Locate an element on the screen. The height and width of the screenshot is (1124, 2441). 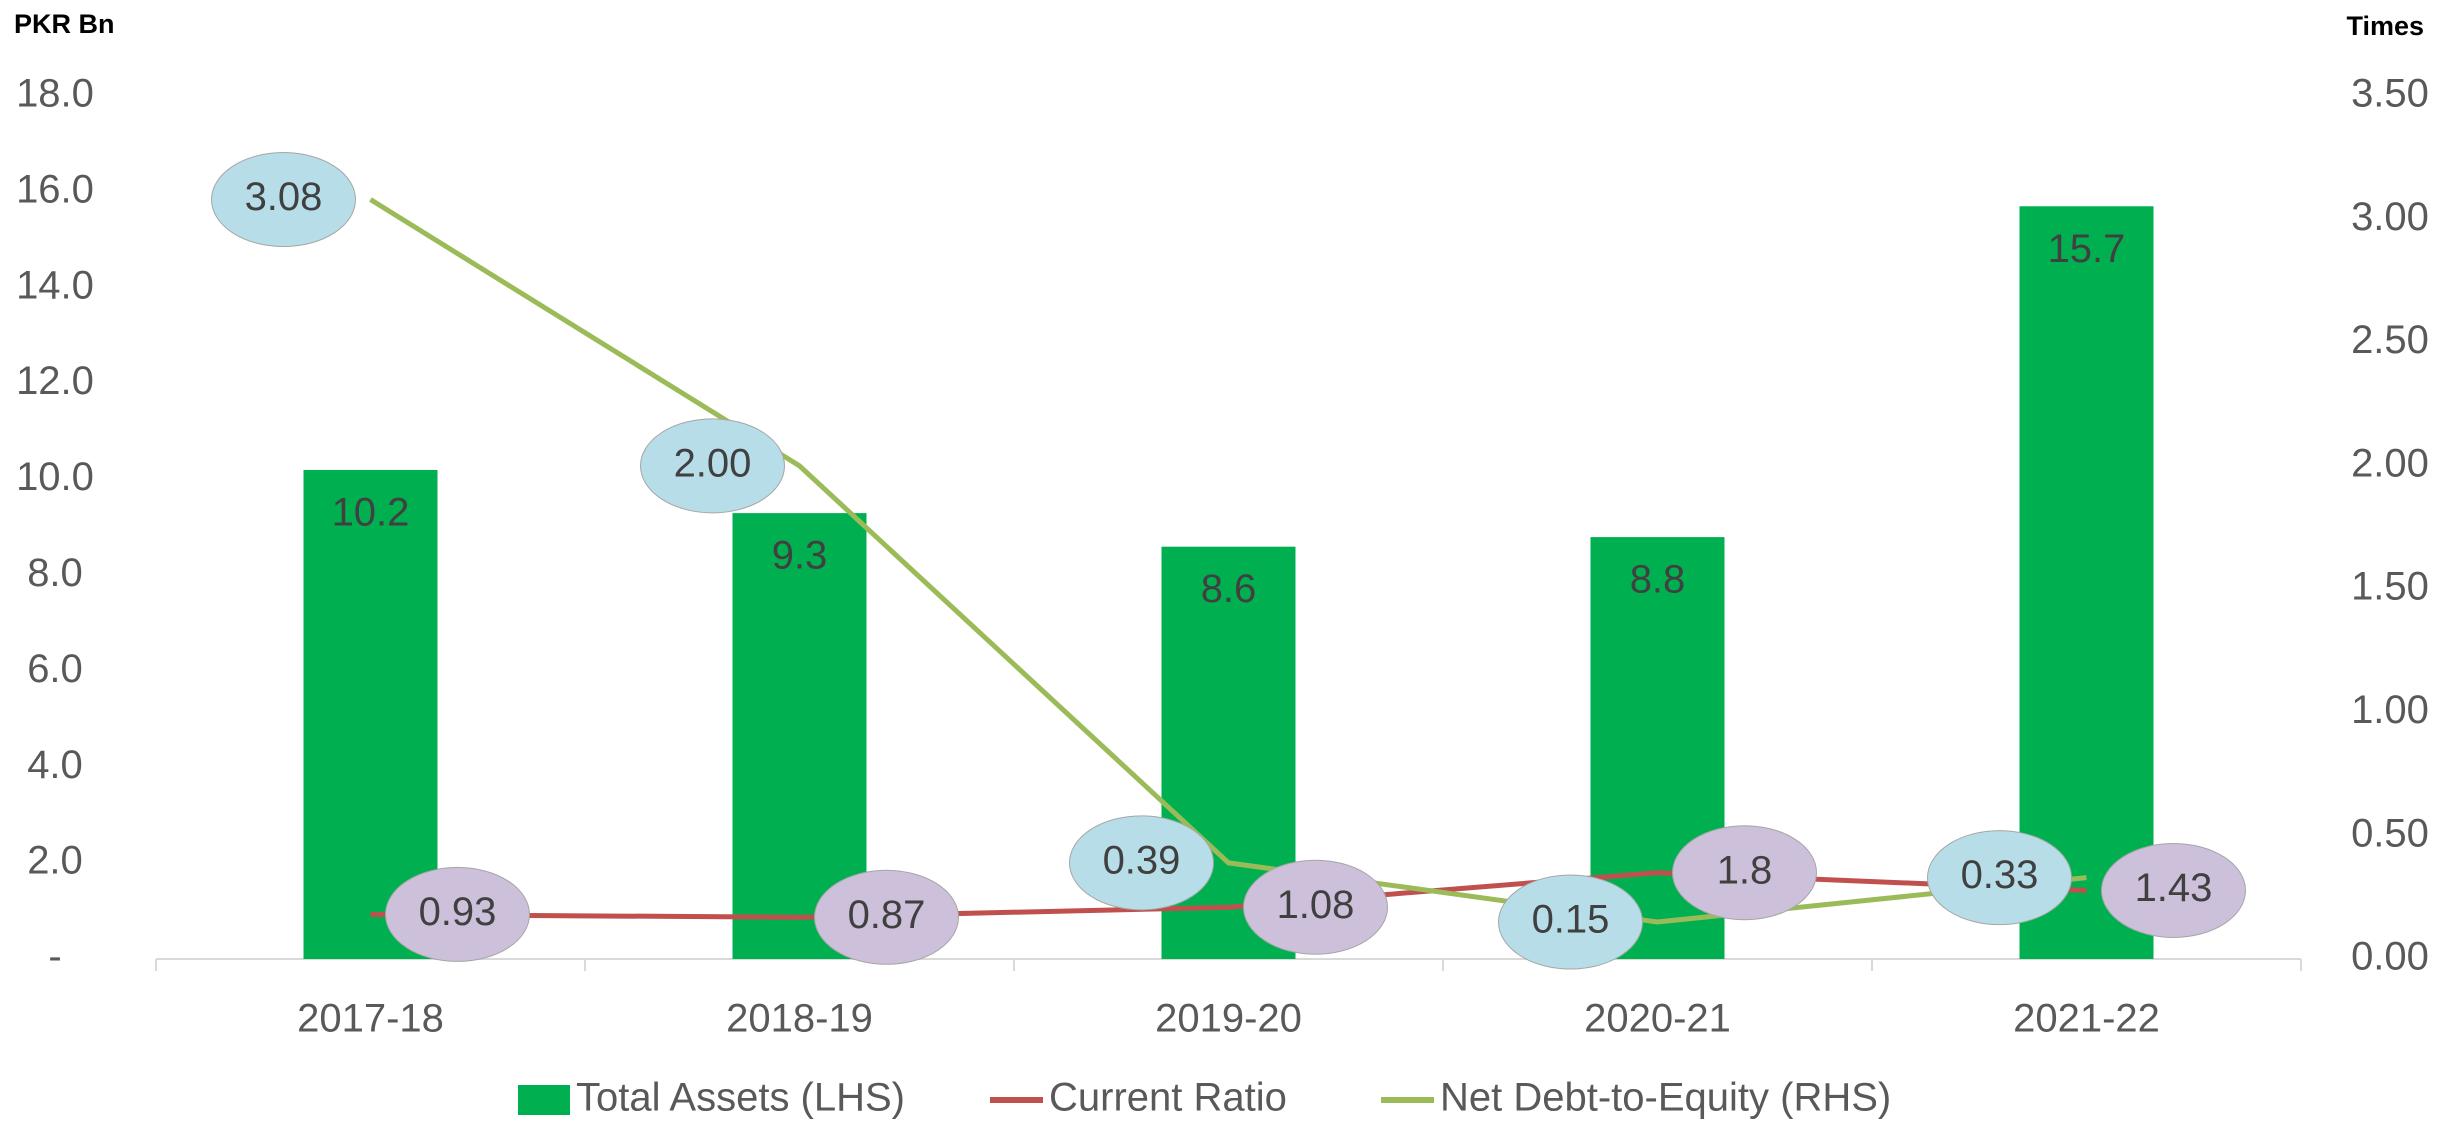
y2-tick-label: 3.50 is located at coordinates (2390, 94).